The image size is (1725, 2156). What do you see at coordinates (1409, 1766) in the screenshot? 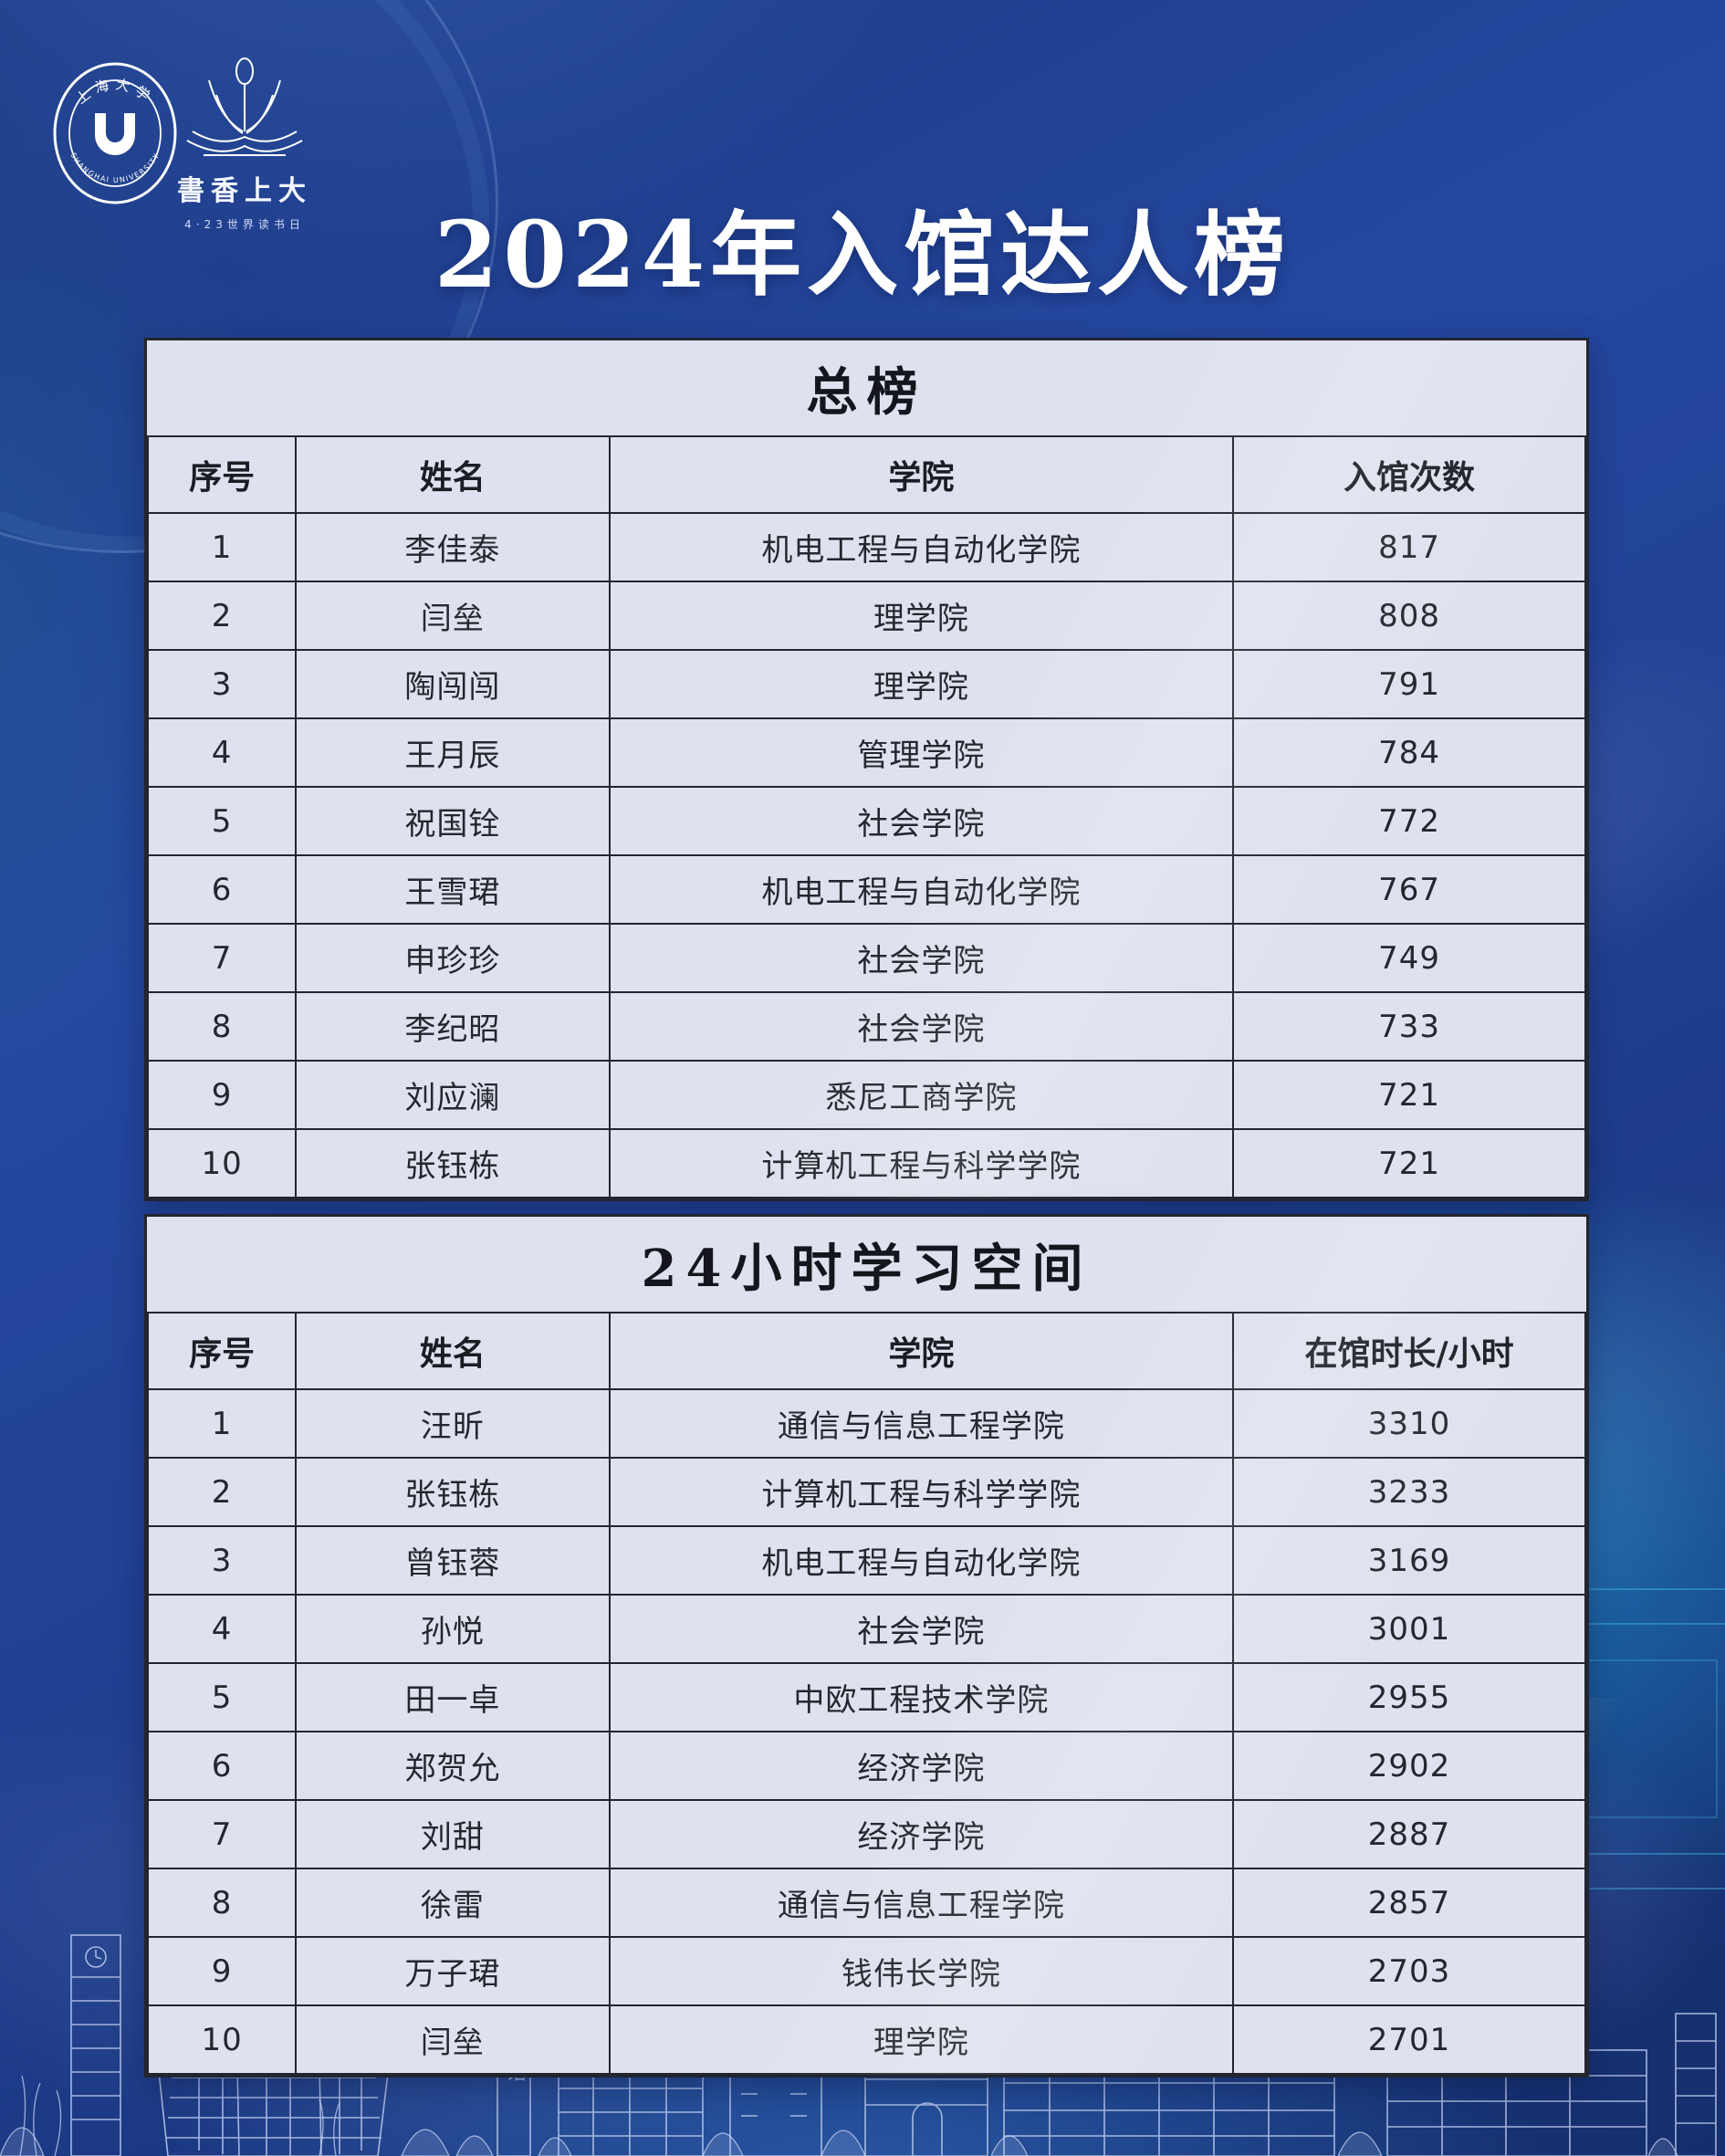
I see `table-cell: 2902` at bounding box center [1409, 1766].